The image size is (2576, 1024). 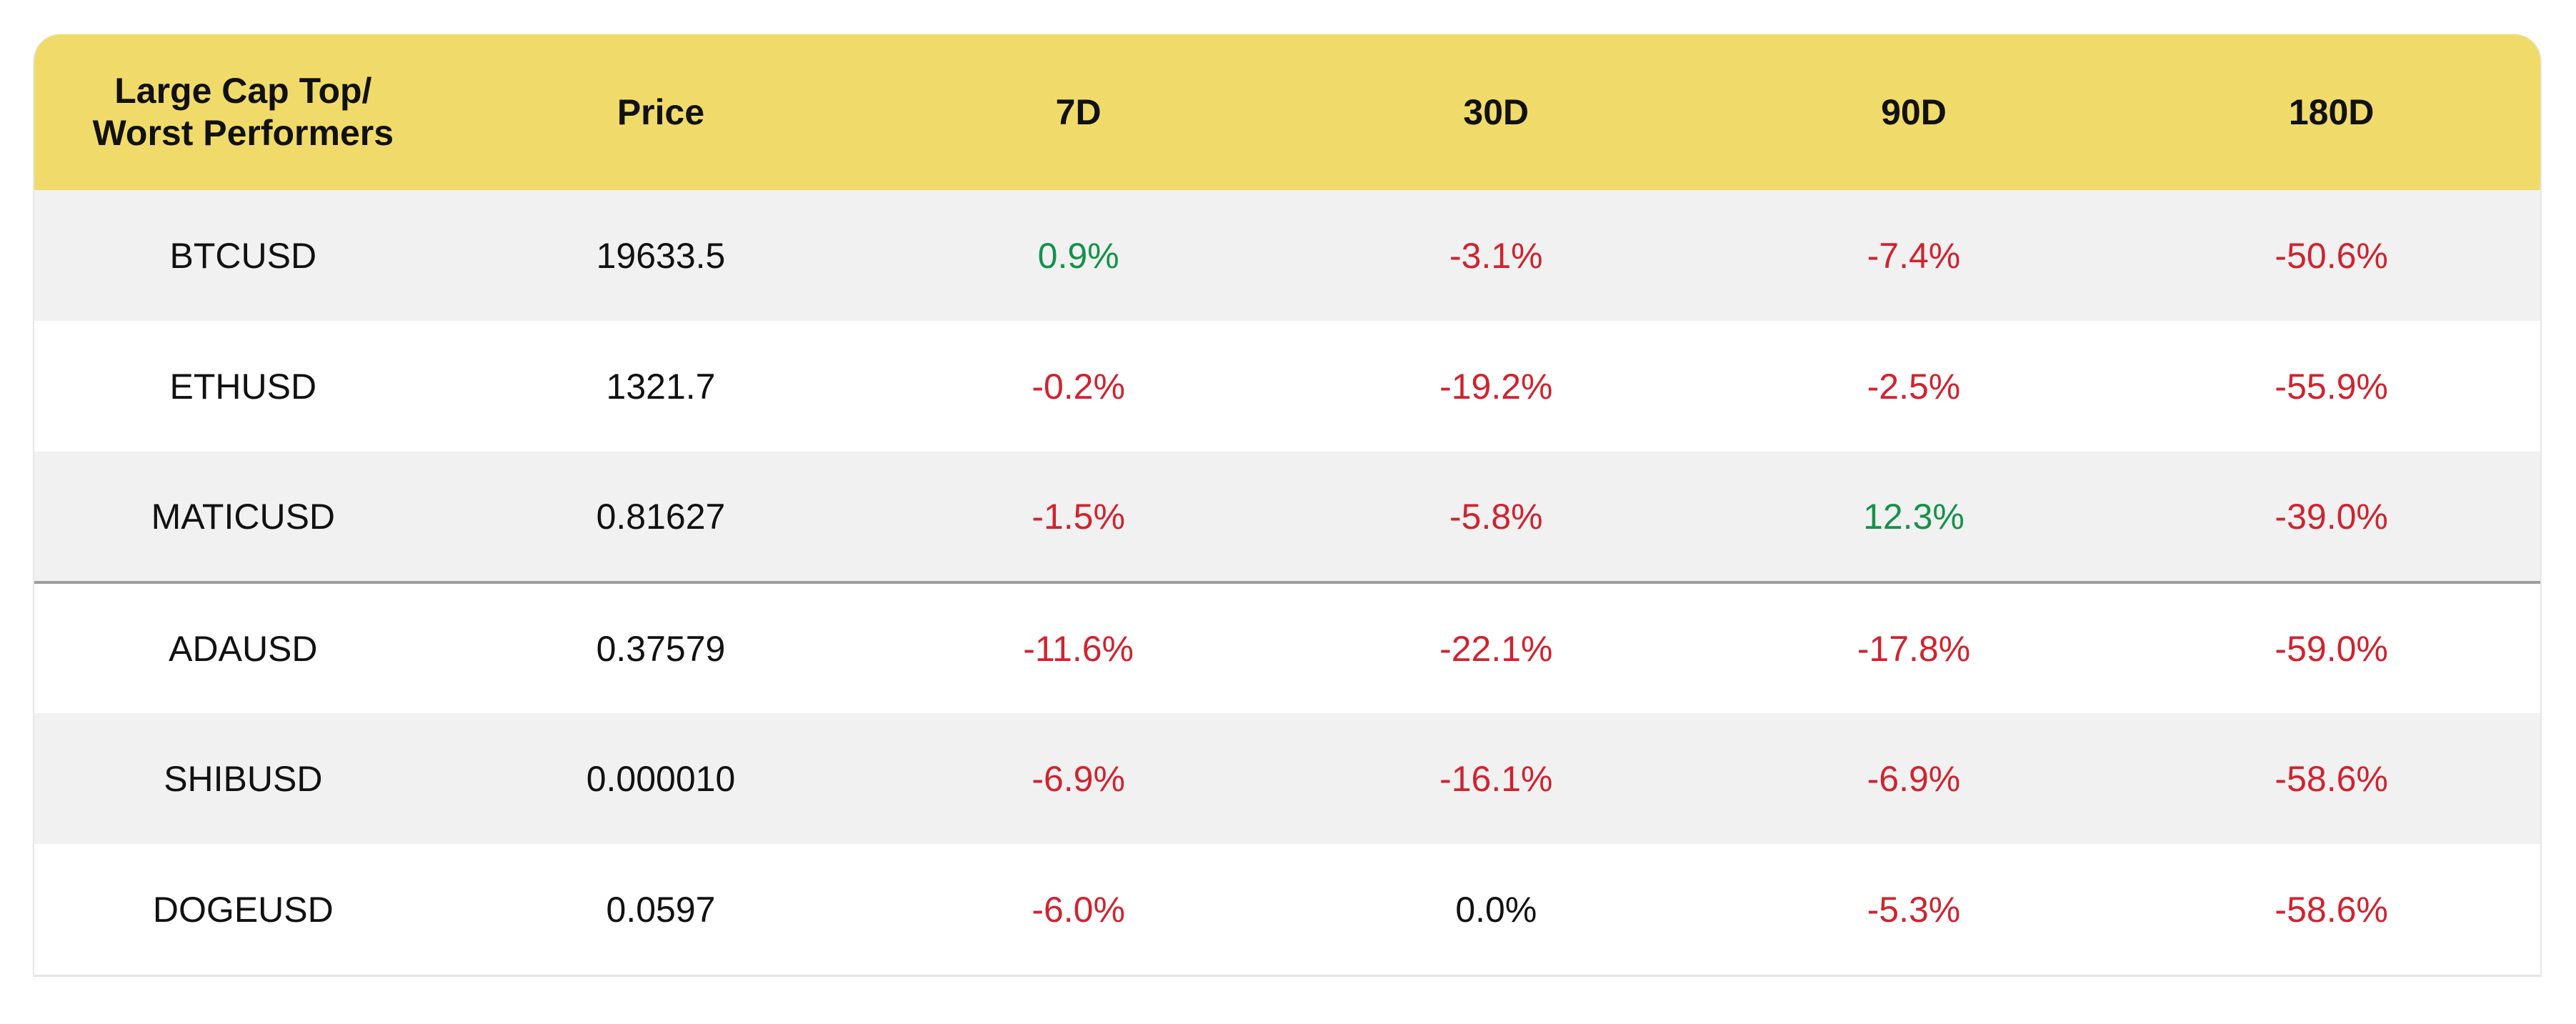 I want to click on change-cell-7d: -1.5%, so click(x=1078, y=518).